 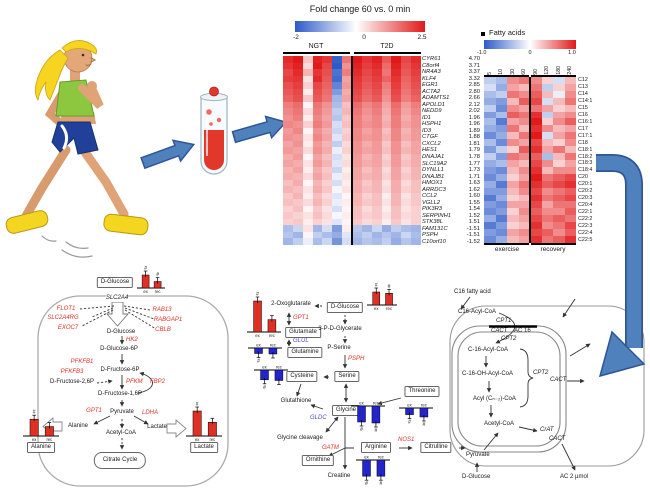 I want to click on fatty-col-label: 60, so click(x=524, y=72).